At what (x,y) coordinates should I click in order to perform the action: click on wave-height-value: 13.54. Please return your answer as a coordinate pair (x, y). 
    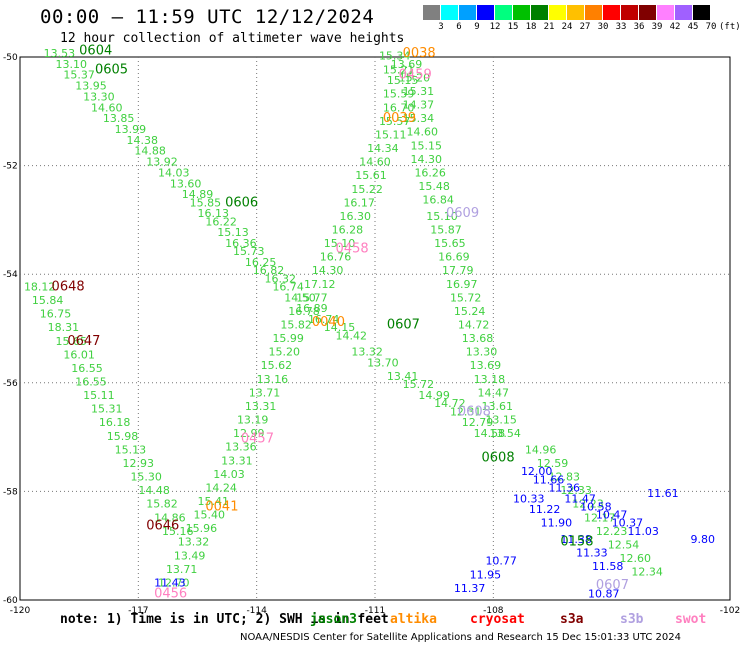
    Looking at the image, I should click on (505, 433).